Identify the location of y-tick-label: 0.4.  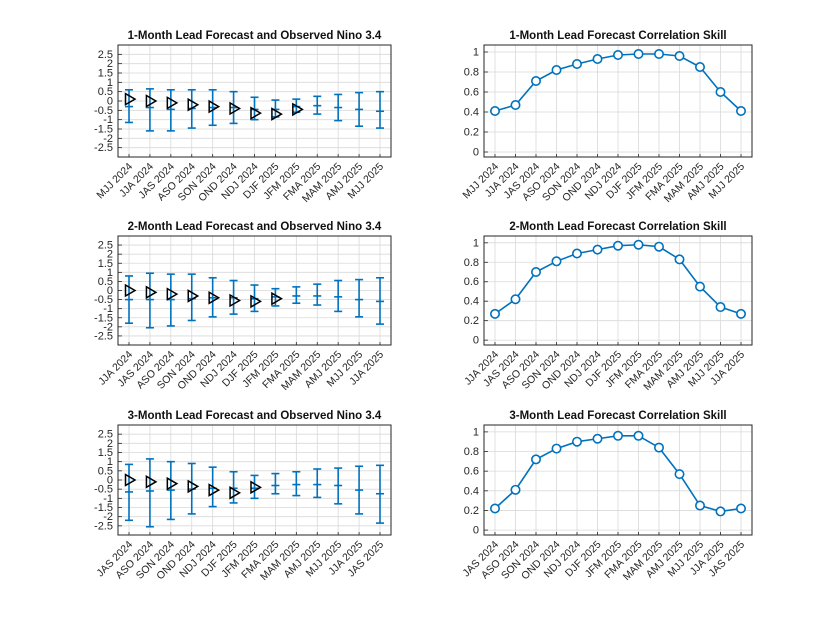
(471, 302).